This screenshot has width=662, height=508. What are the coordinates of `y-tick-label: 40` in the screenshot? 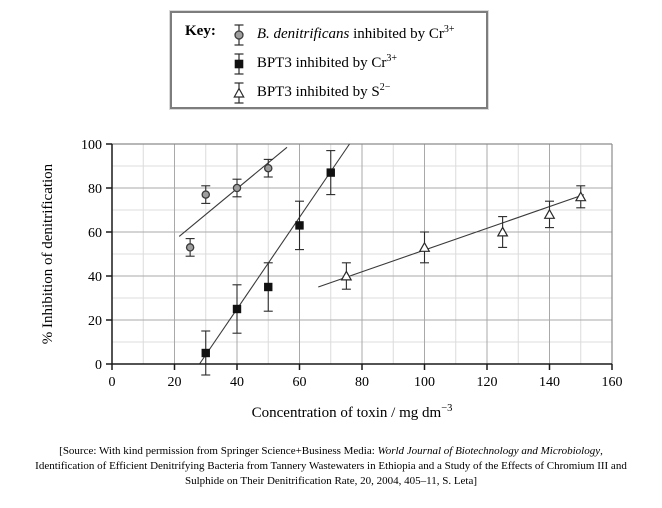 It's located at (95, 277).